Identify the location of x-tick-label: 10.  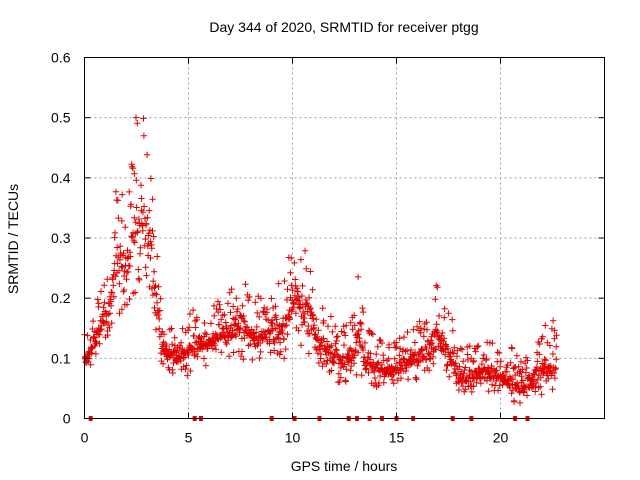
(293, 438).